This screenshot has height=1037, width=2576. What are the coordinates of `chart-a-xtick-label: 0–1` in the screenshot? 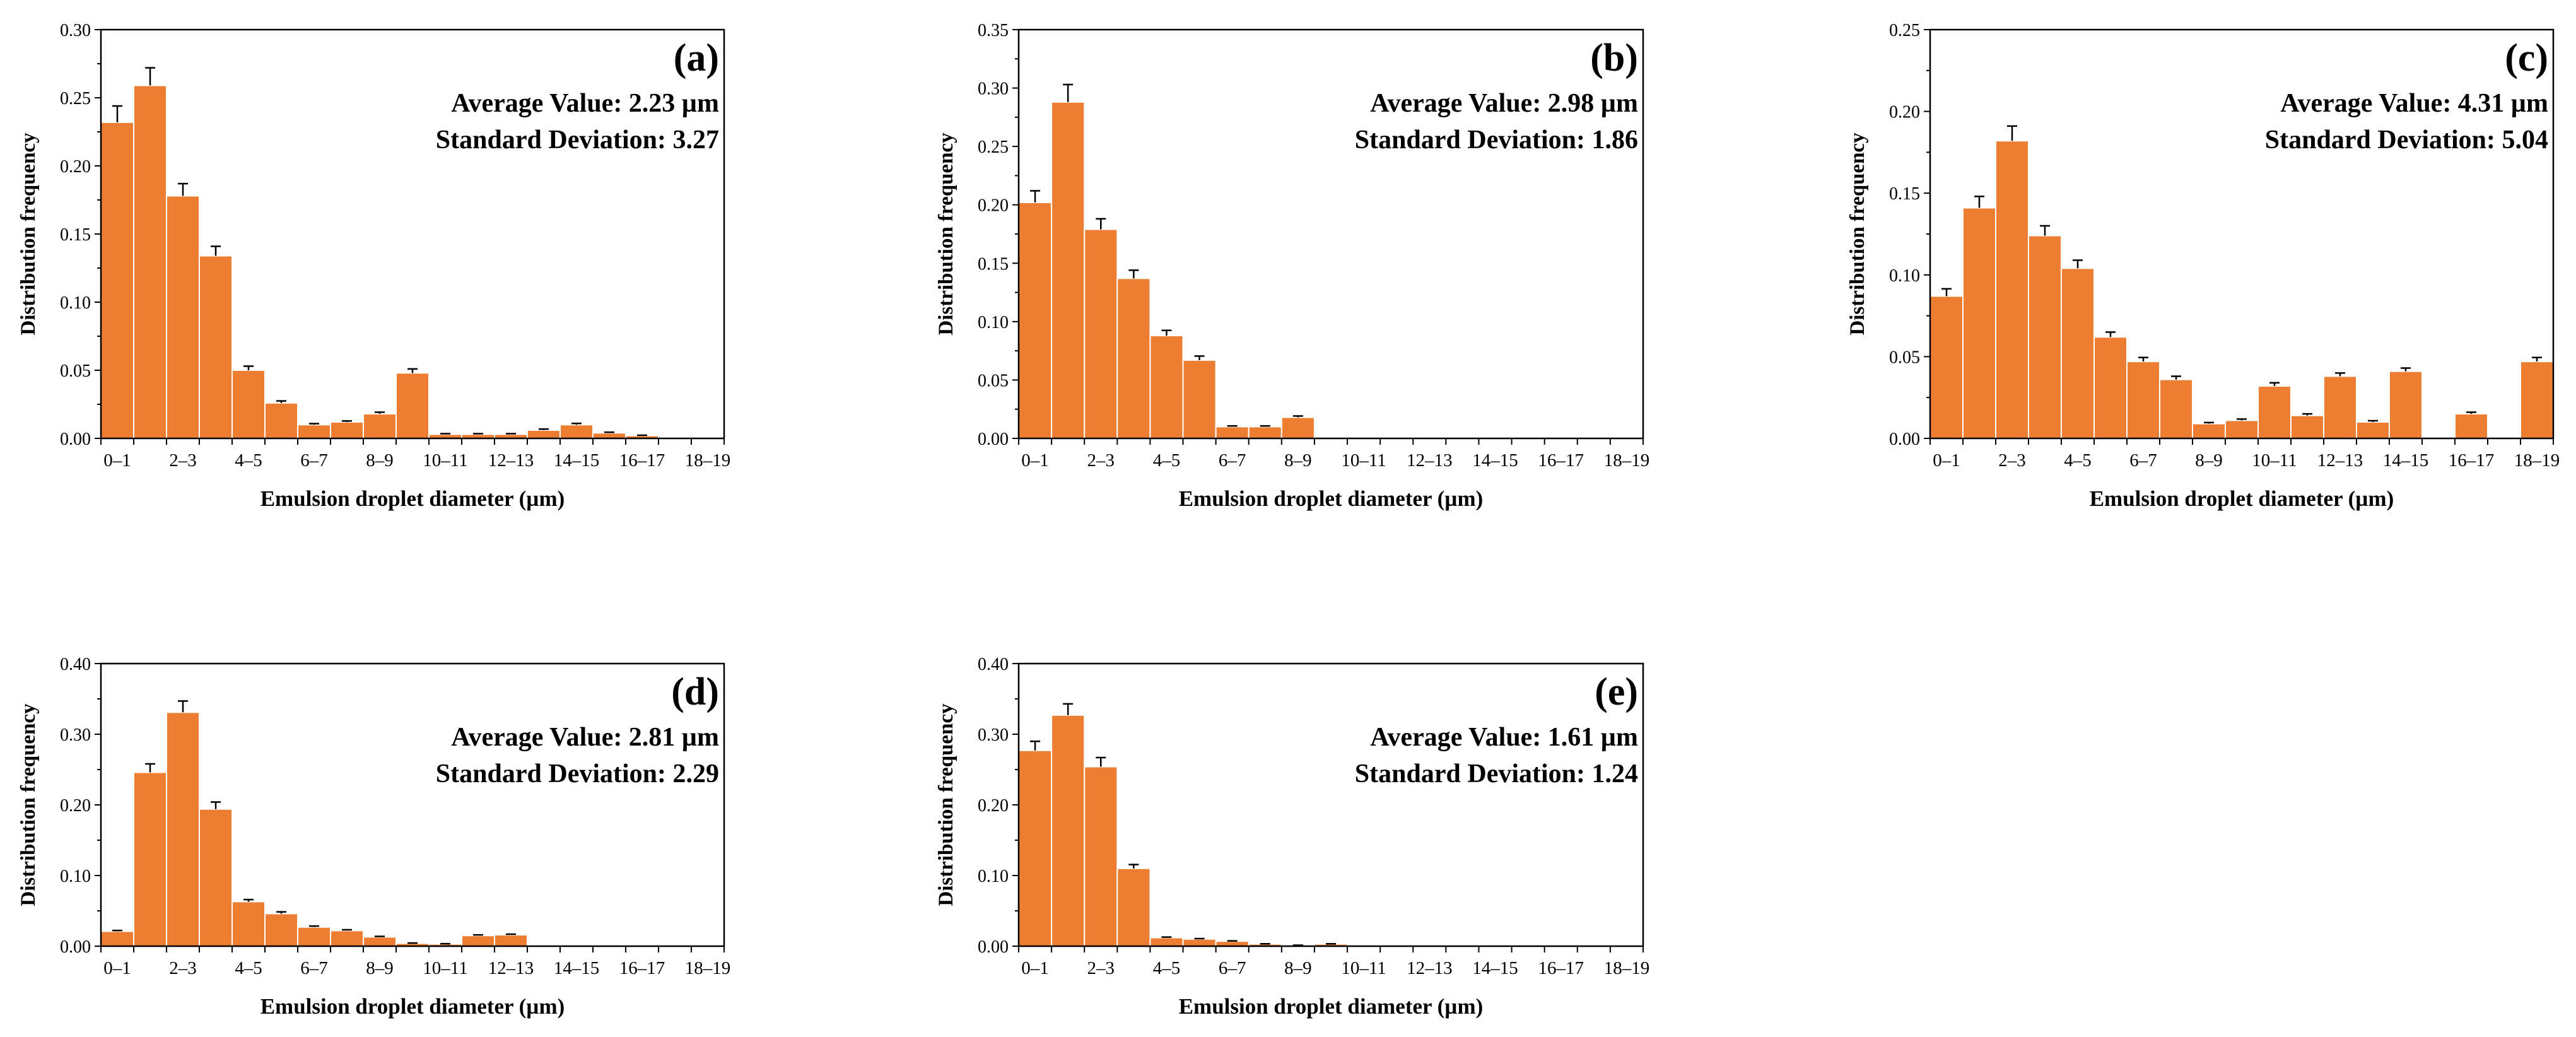 It's located at (117, 460).